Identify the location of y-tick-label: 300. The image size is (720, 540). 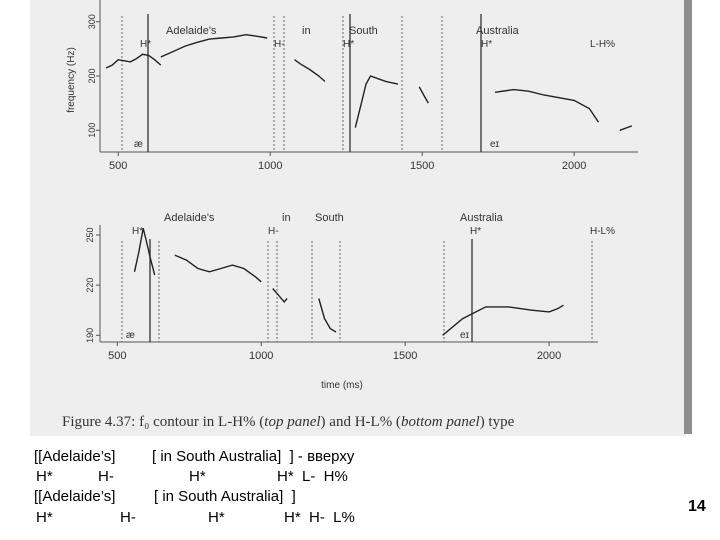
(92, 21).